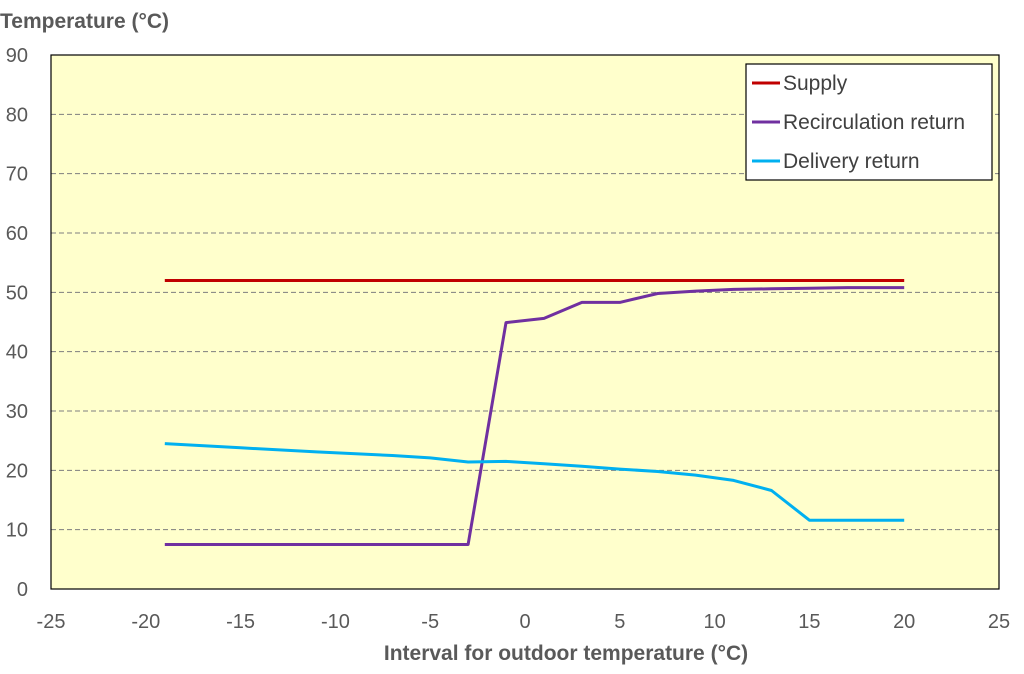 The height and width of the screenshot is (674, 1024). What do you see at coordinates (17, 234) in the screenshot?
I see `y-tick-label: 60` at bounding box center [17, 234].